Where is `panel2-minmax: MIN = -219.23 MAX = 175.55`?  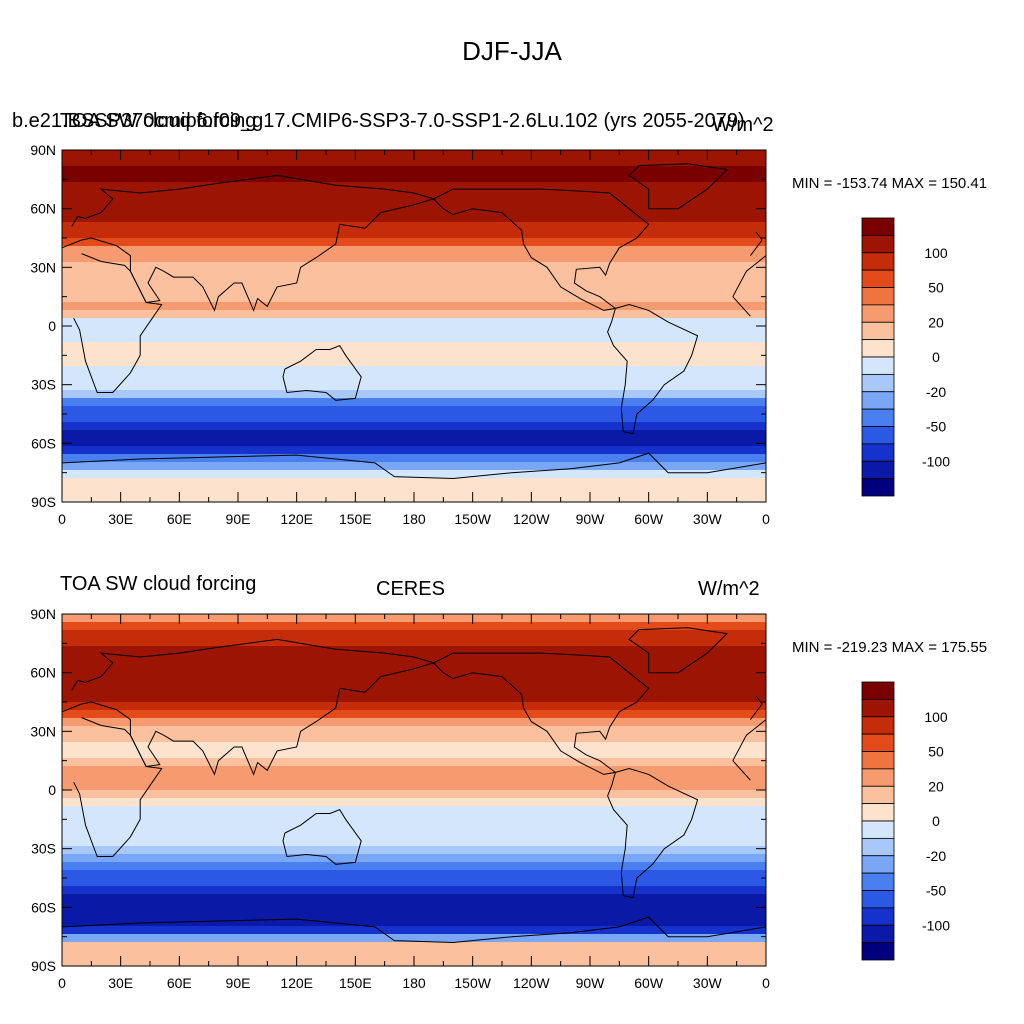
panel2-minmax: MIN = -219.23 MAX = 175.55 is located at coordinates (890, 647).